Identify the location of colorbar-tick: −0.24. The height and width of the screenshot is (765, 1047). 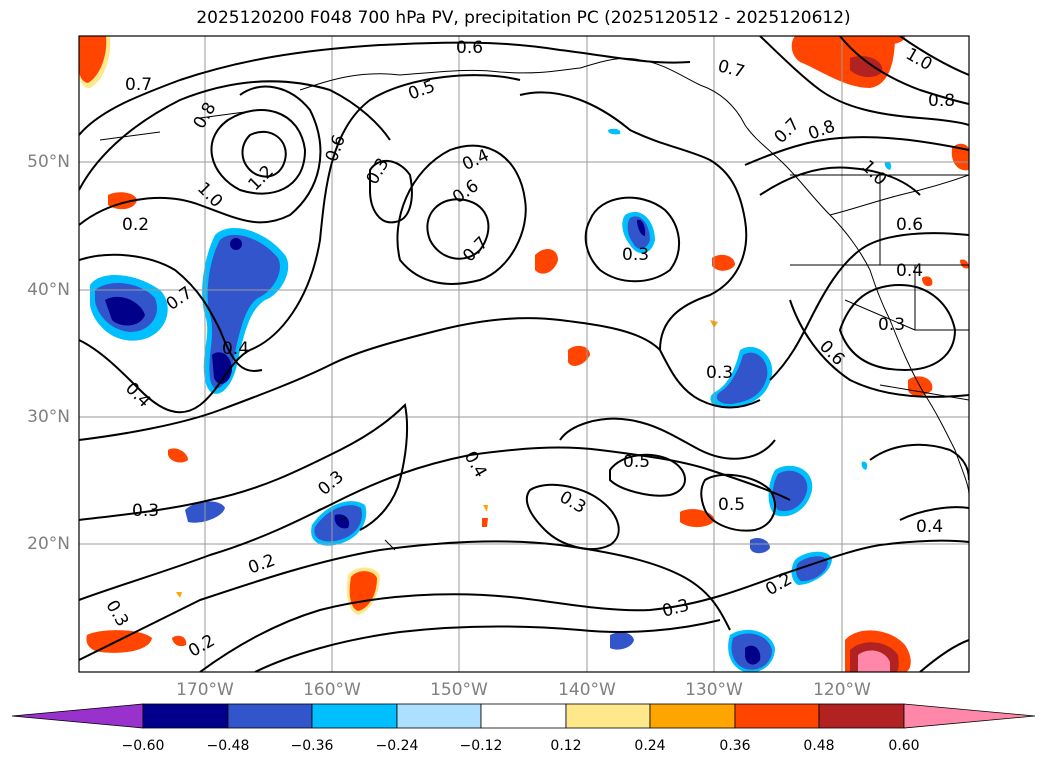
(397, 746).